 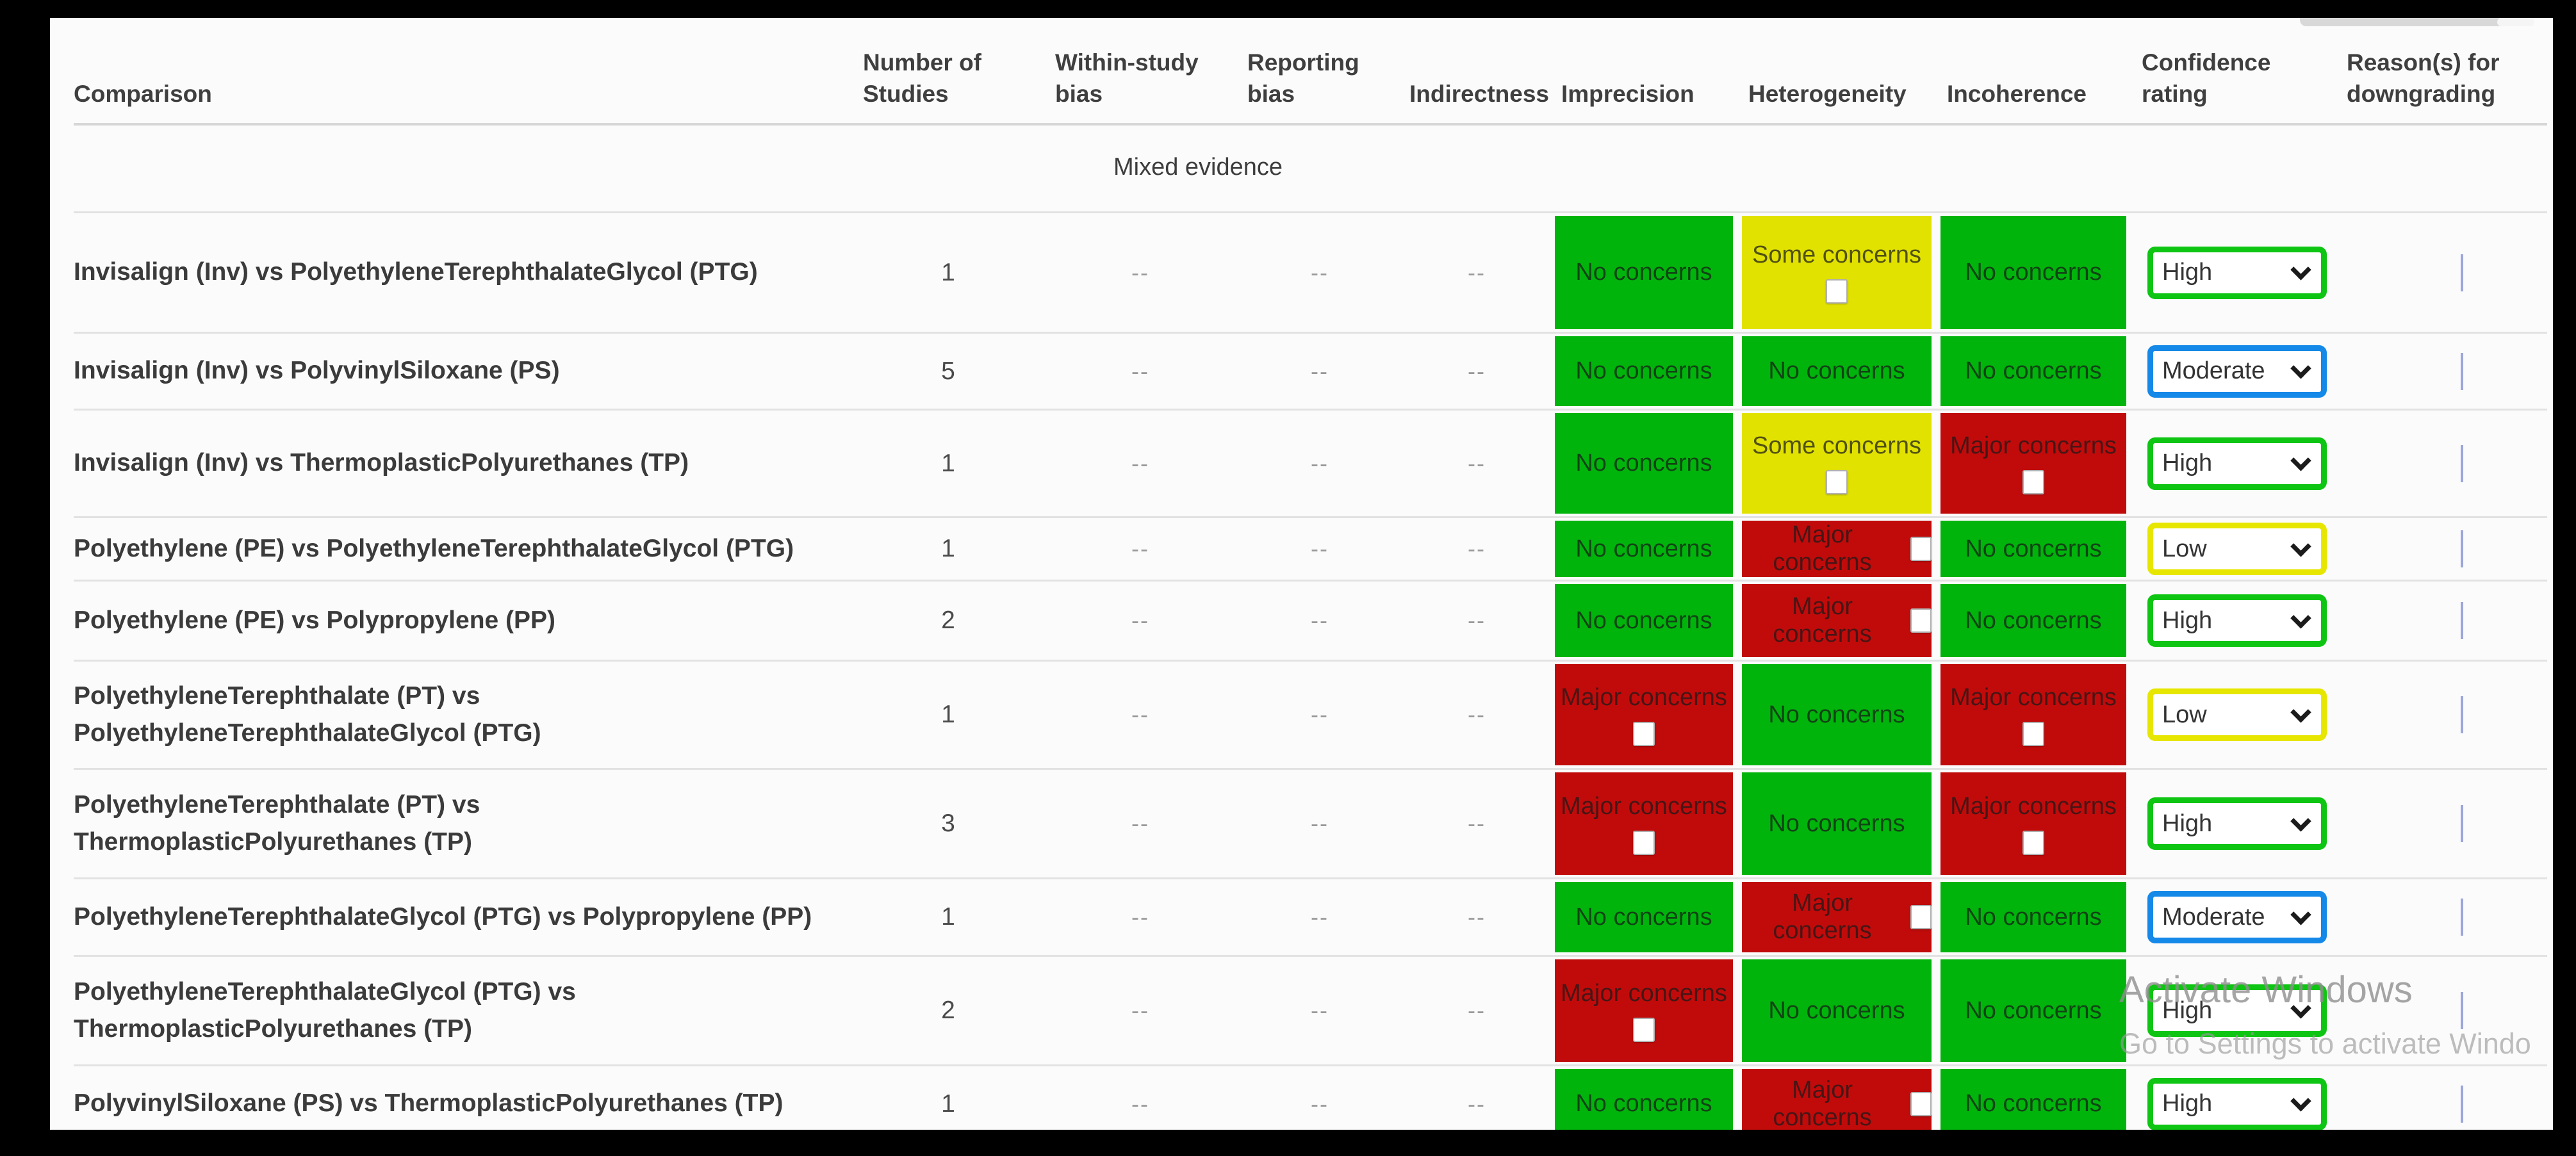 What do you see at coordinates (1836, 823) in the screenshot?
I see `heterogeneity-label: No concerns` at bounding box center [1836, 823].